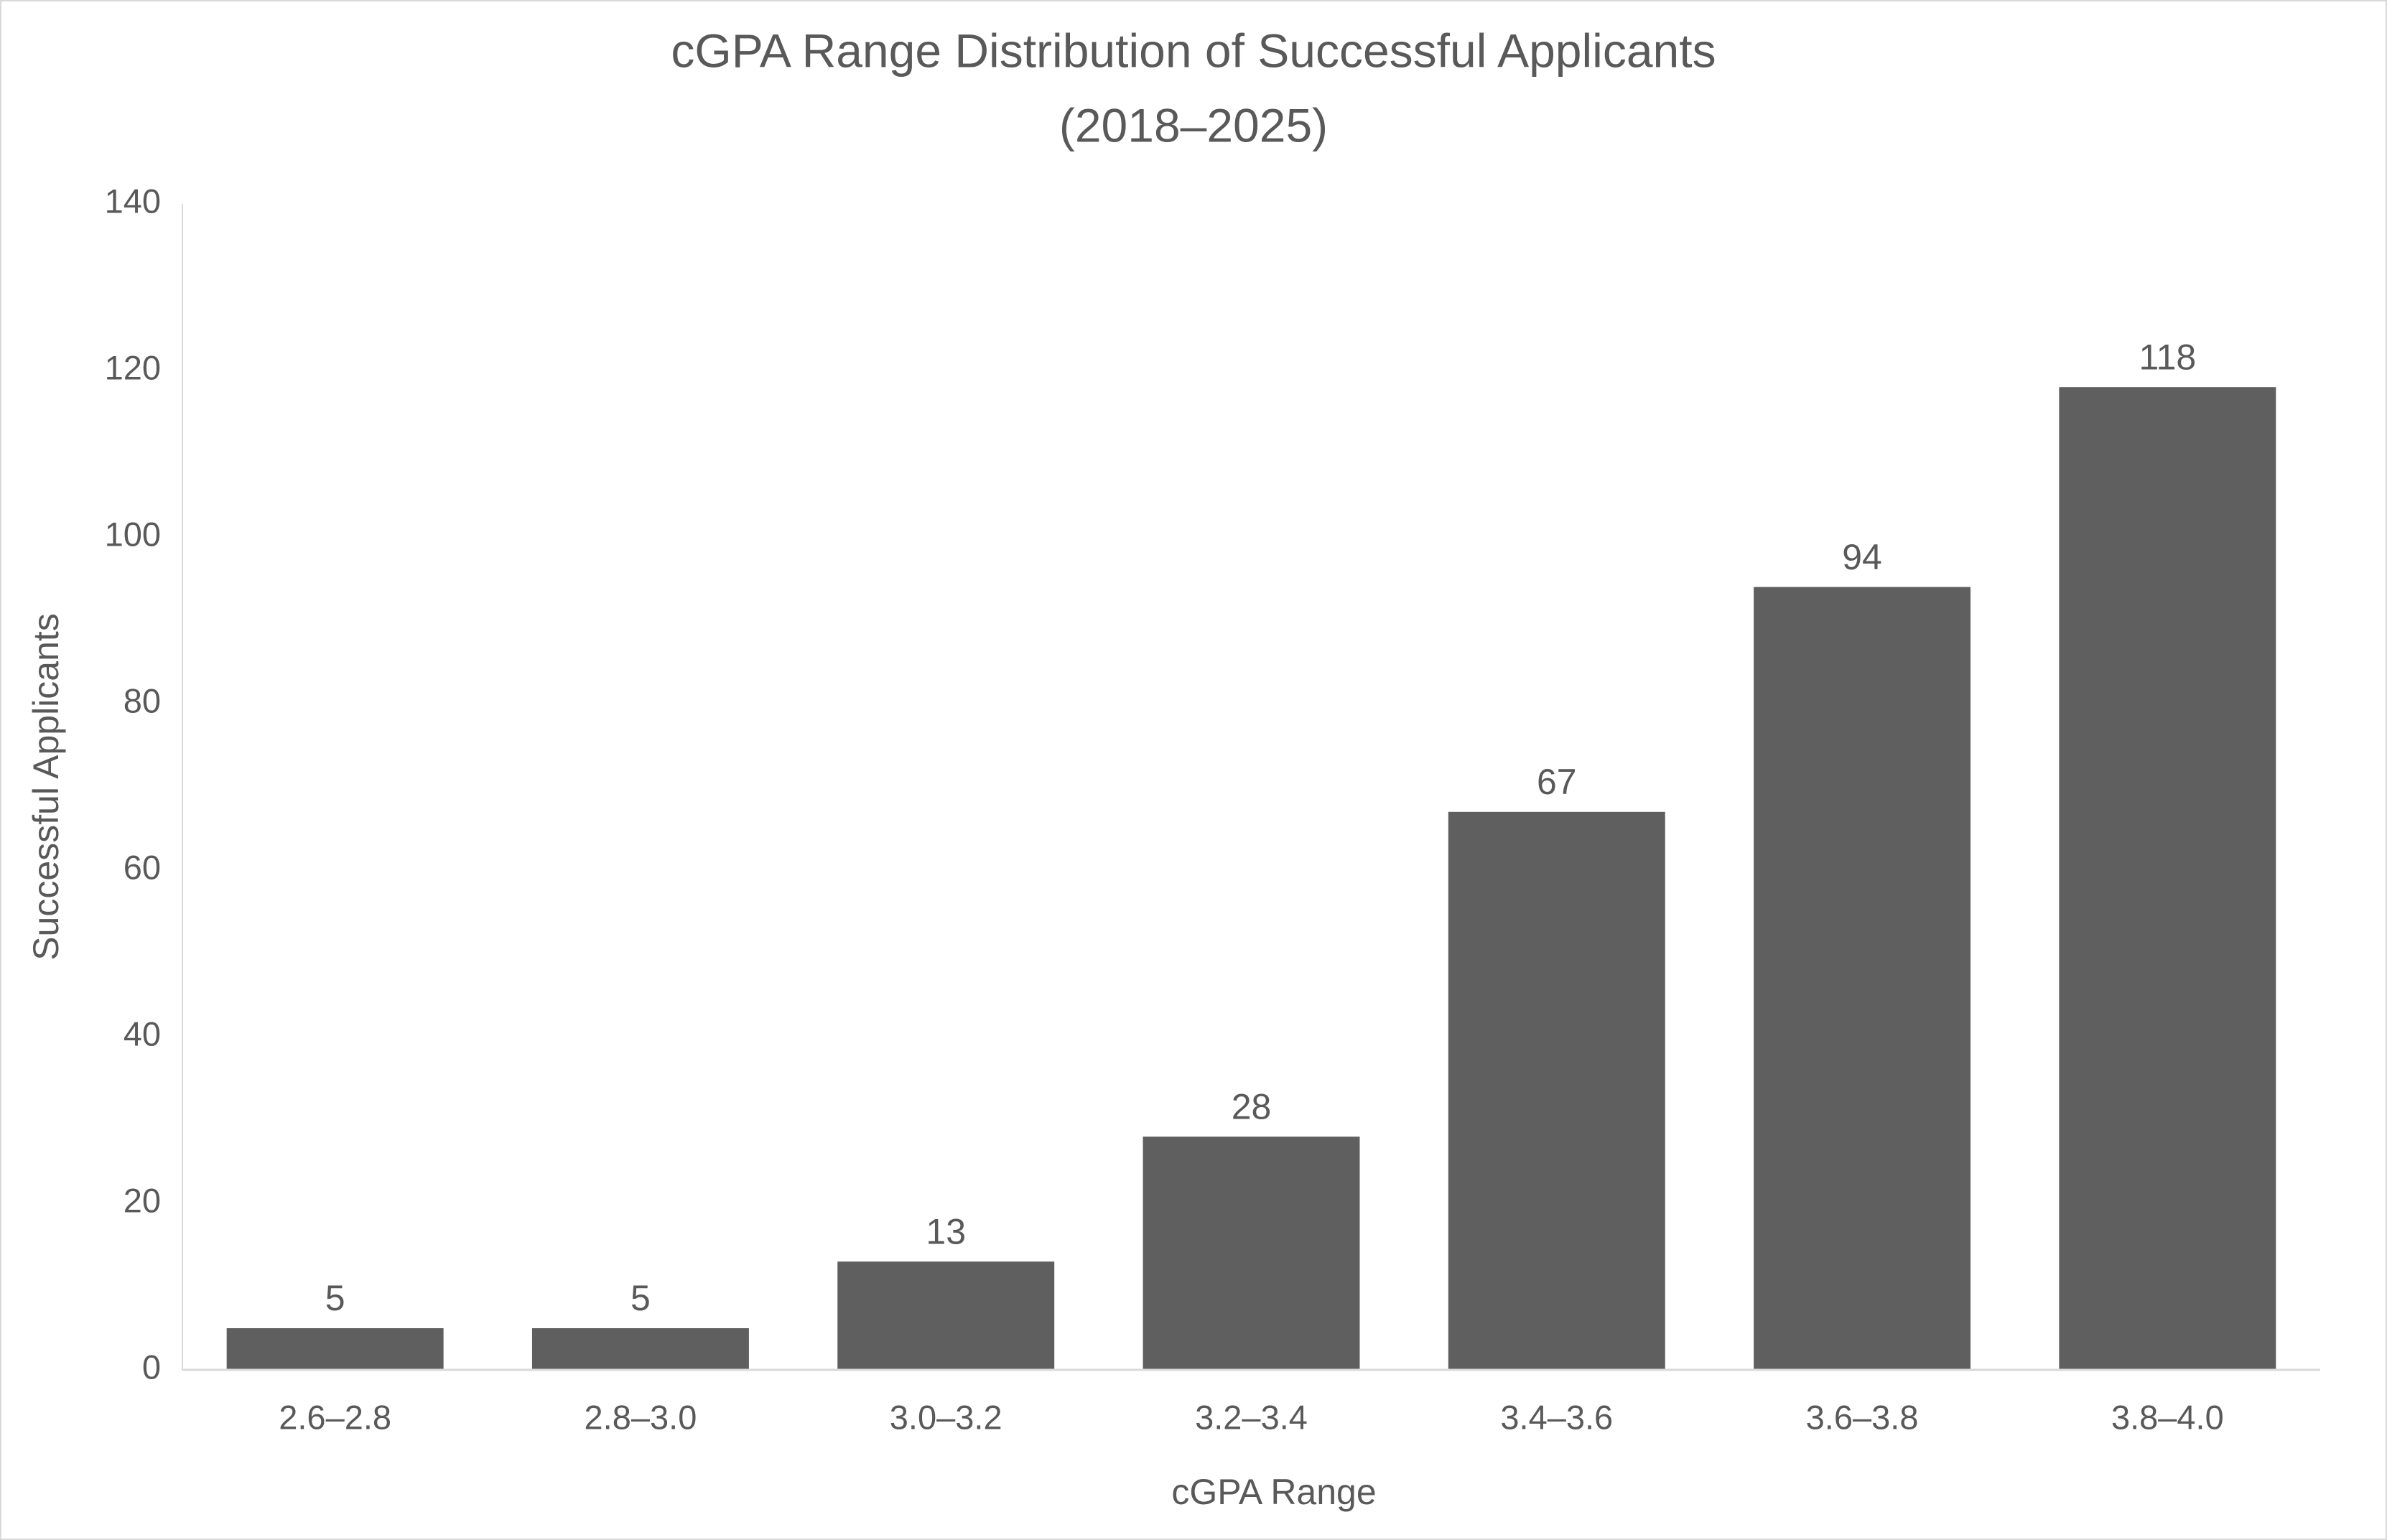  Describe the element at coordinates (133, 367) in the screenshot. I see `y-tick-label: 120` at that location.